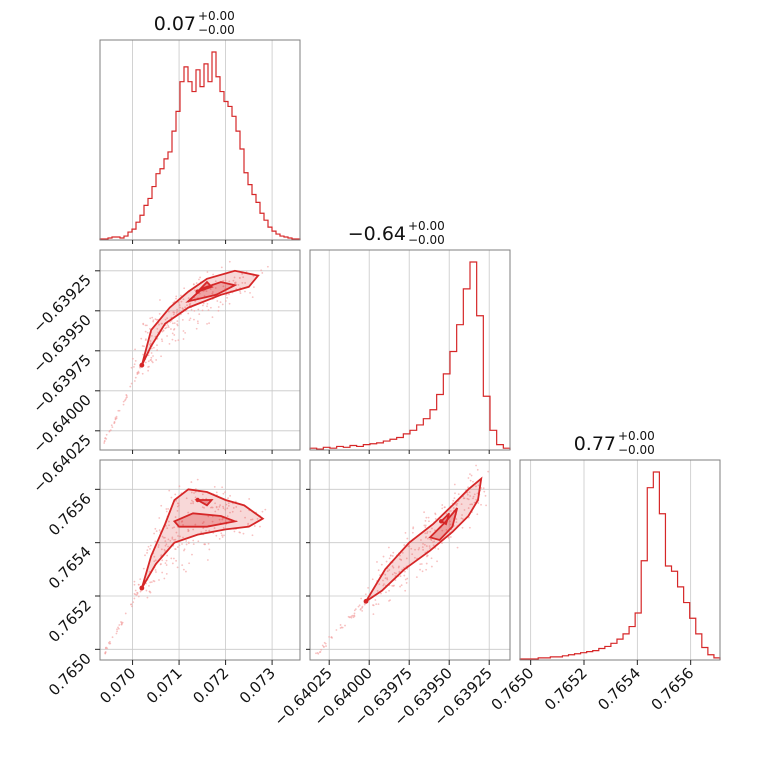  I want to click on param-err-minus-1: −0.00, so click(426, 240).